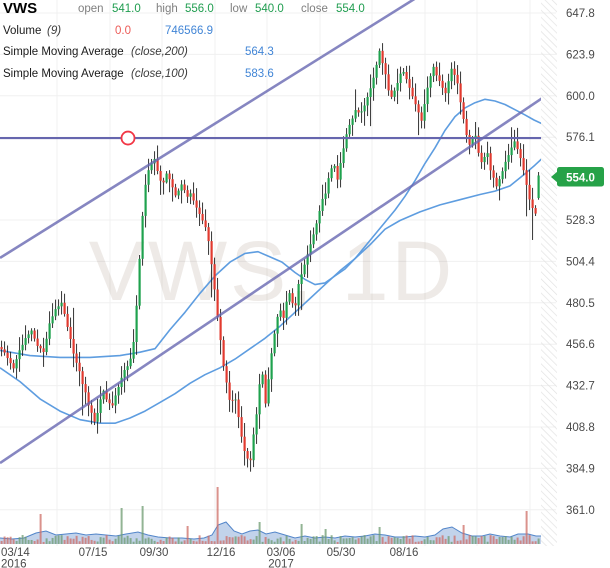 The image size is (610, 568). What do you see at coordinates (580, 176) in the screenshot?
I see `badge-rect` at bounding box center [580, 176].